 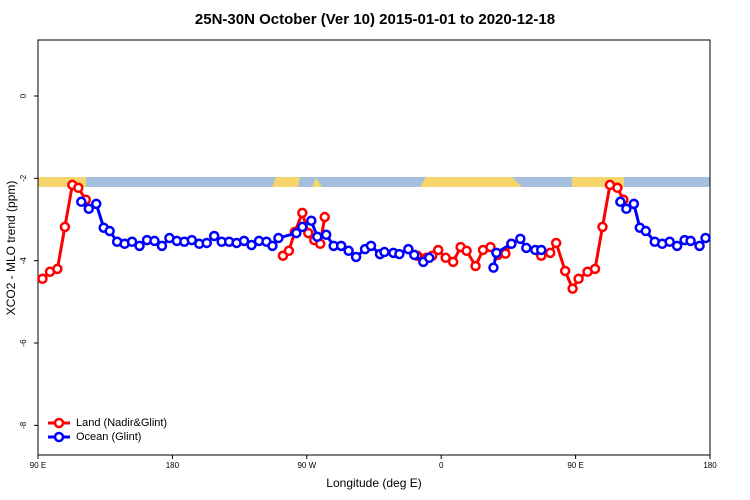 What do you see at coordinates (23, 343) in the screenshot?
I see `y-tick-label: -6` at bounding box center [23, 343].